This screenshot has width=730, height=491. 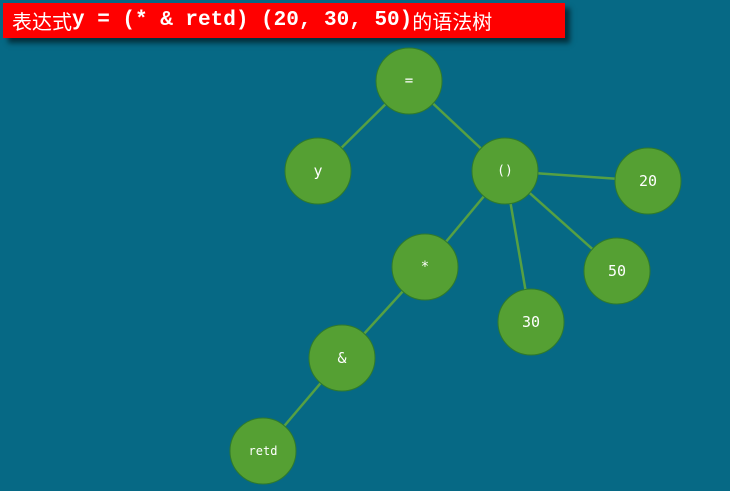 I want to click on title-suffix: 的语法树, so click(x=452, y=22).